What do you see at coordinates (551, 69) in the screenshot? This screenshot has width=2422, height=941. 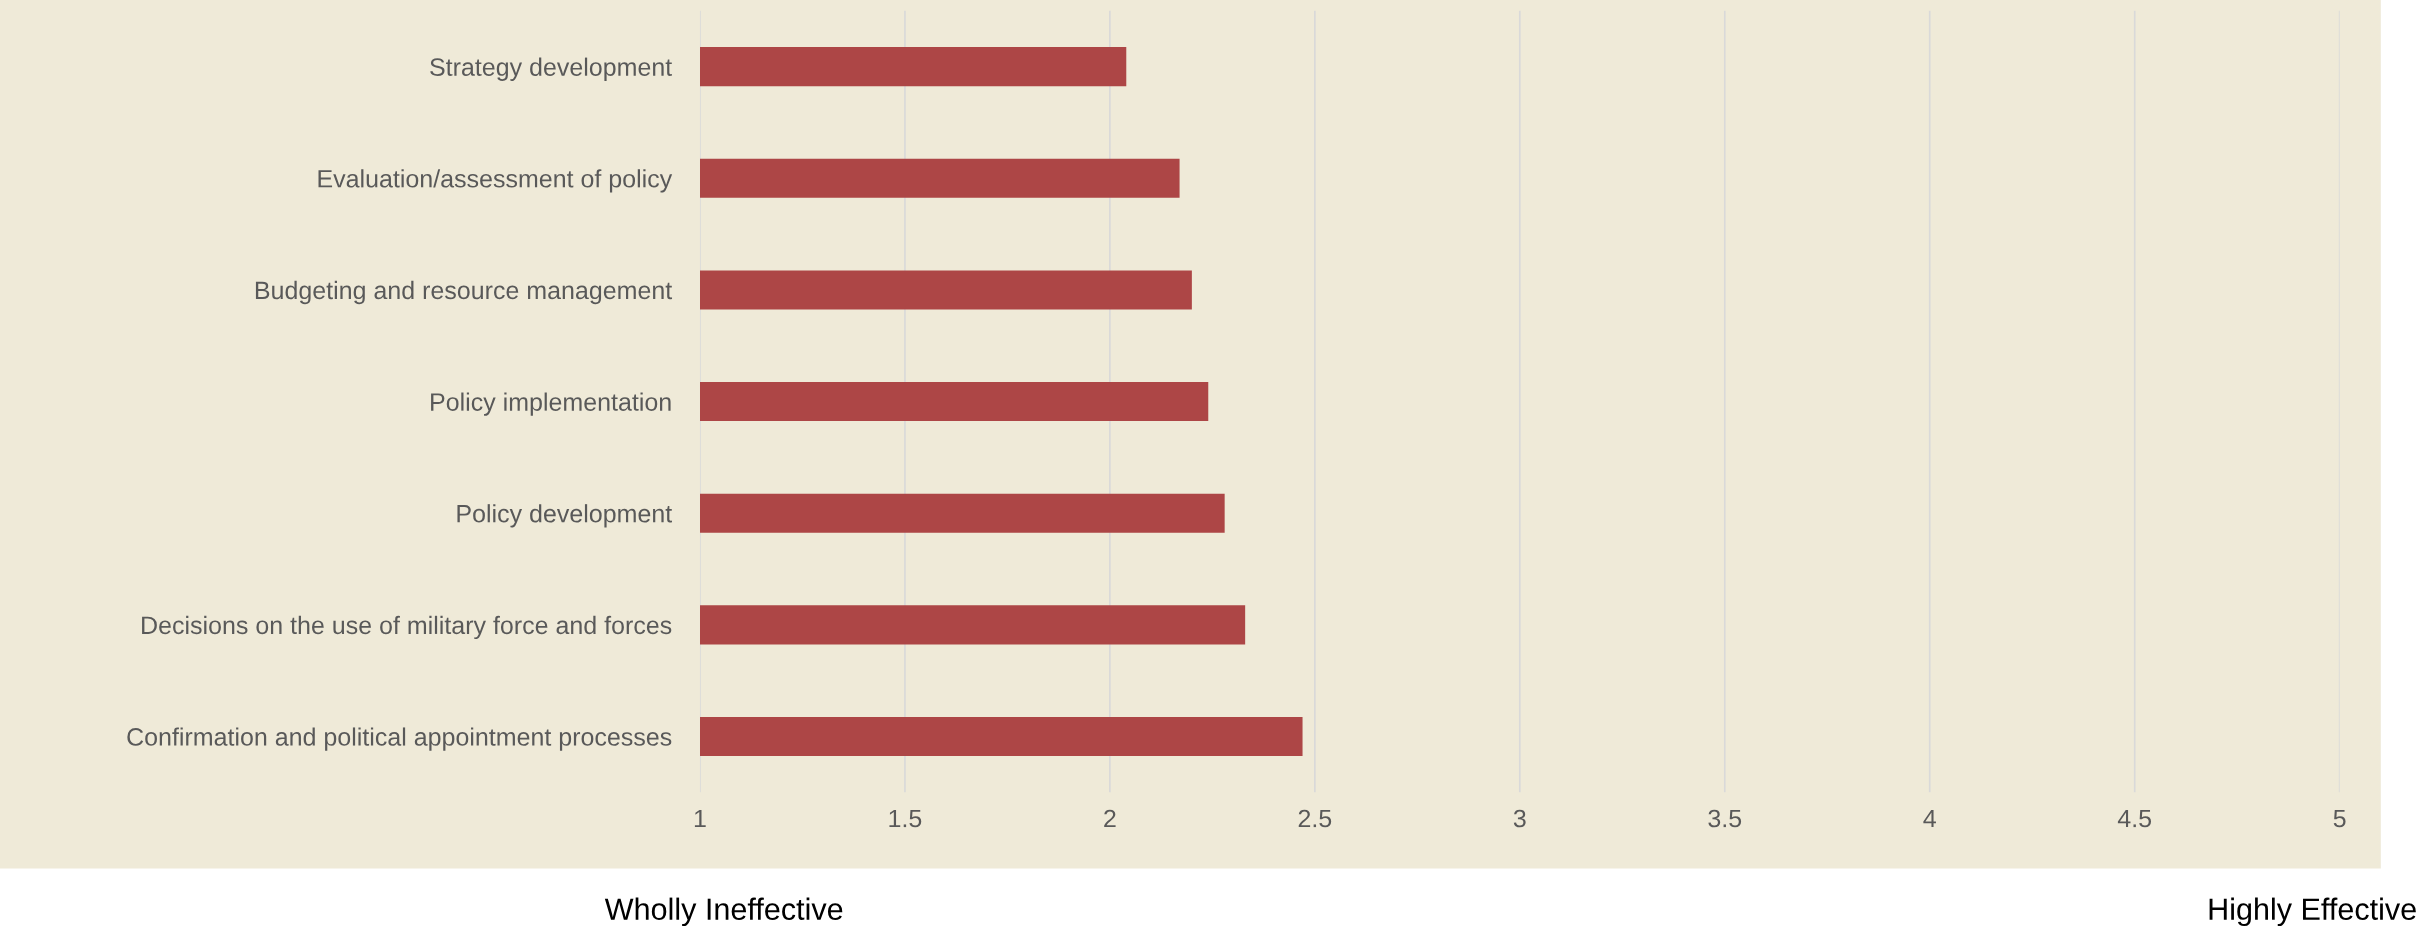 I see `y-tick-label: Strategy development` at bounding box center [551, 69].